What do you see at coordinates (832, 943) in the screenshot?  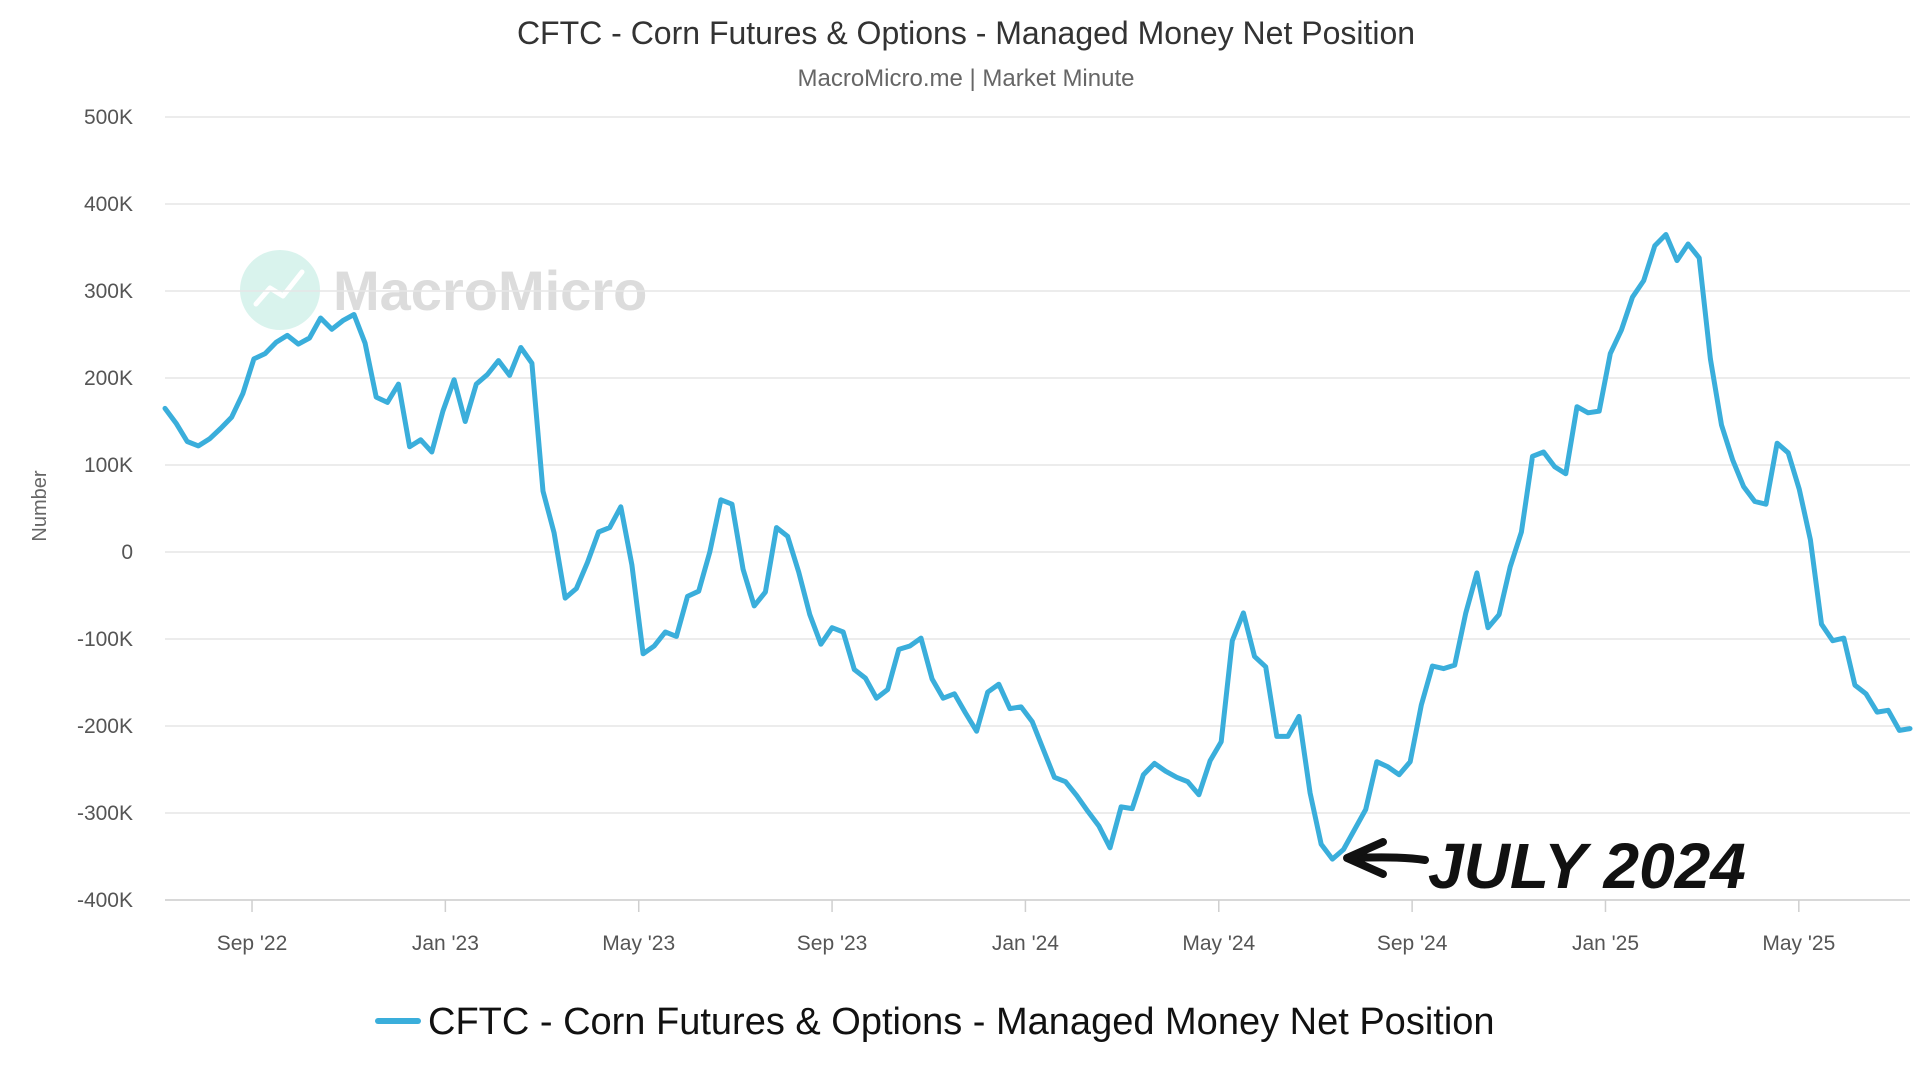 I see `x-tick-label: Sep '23` at bounding box center [832, 943].